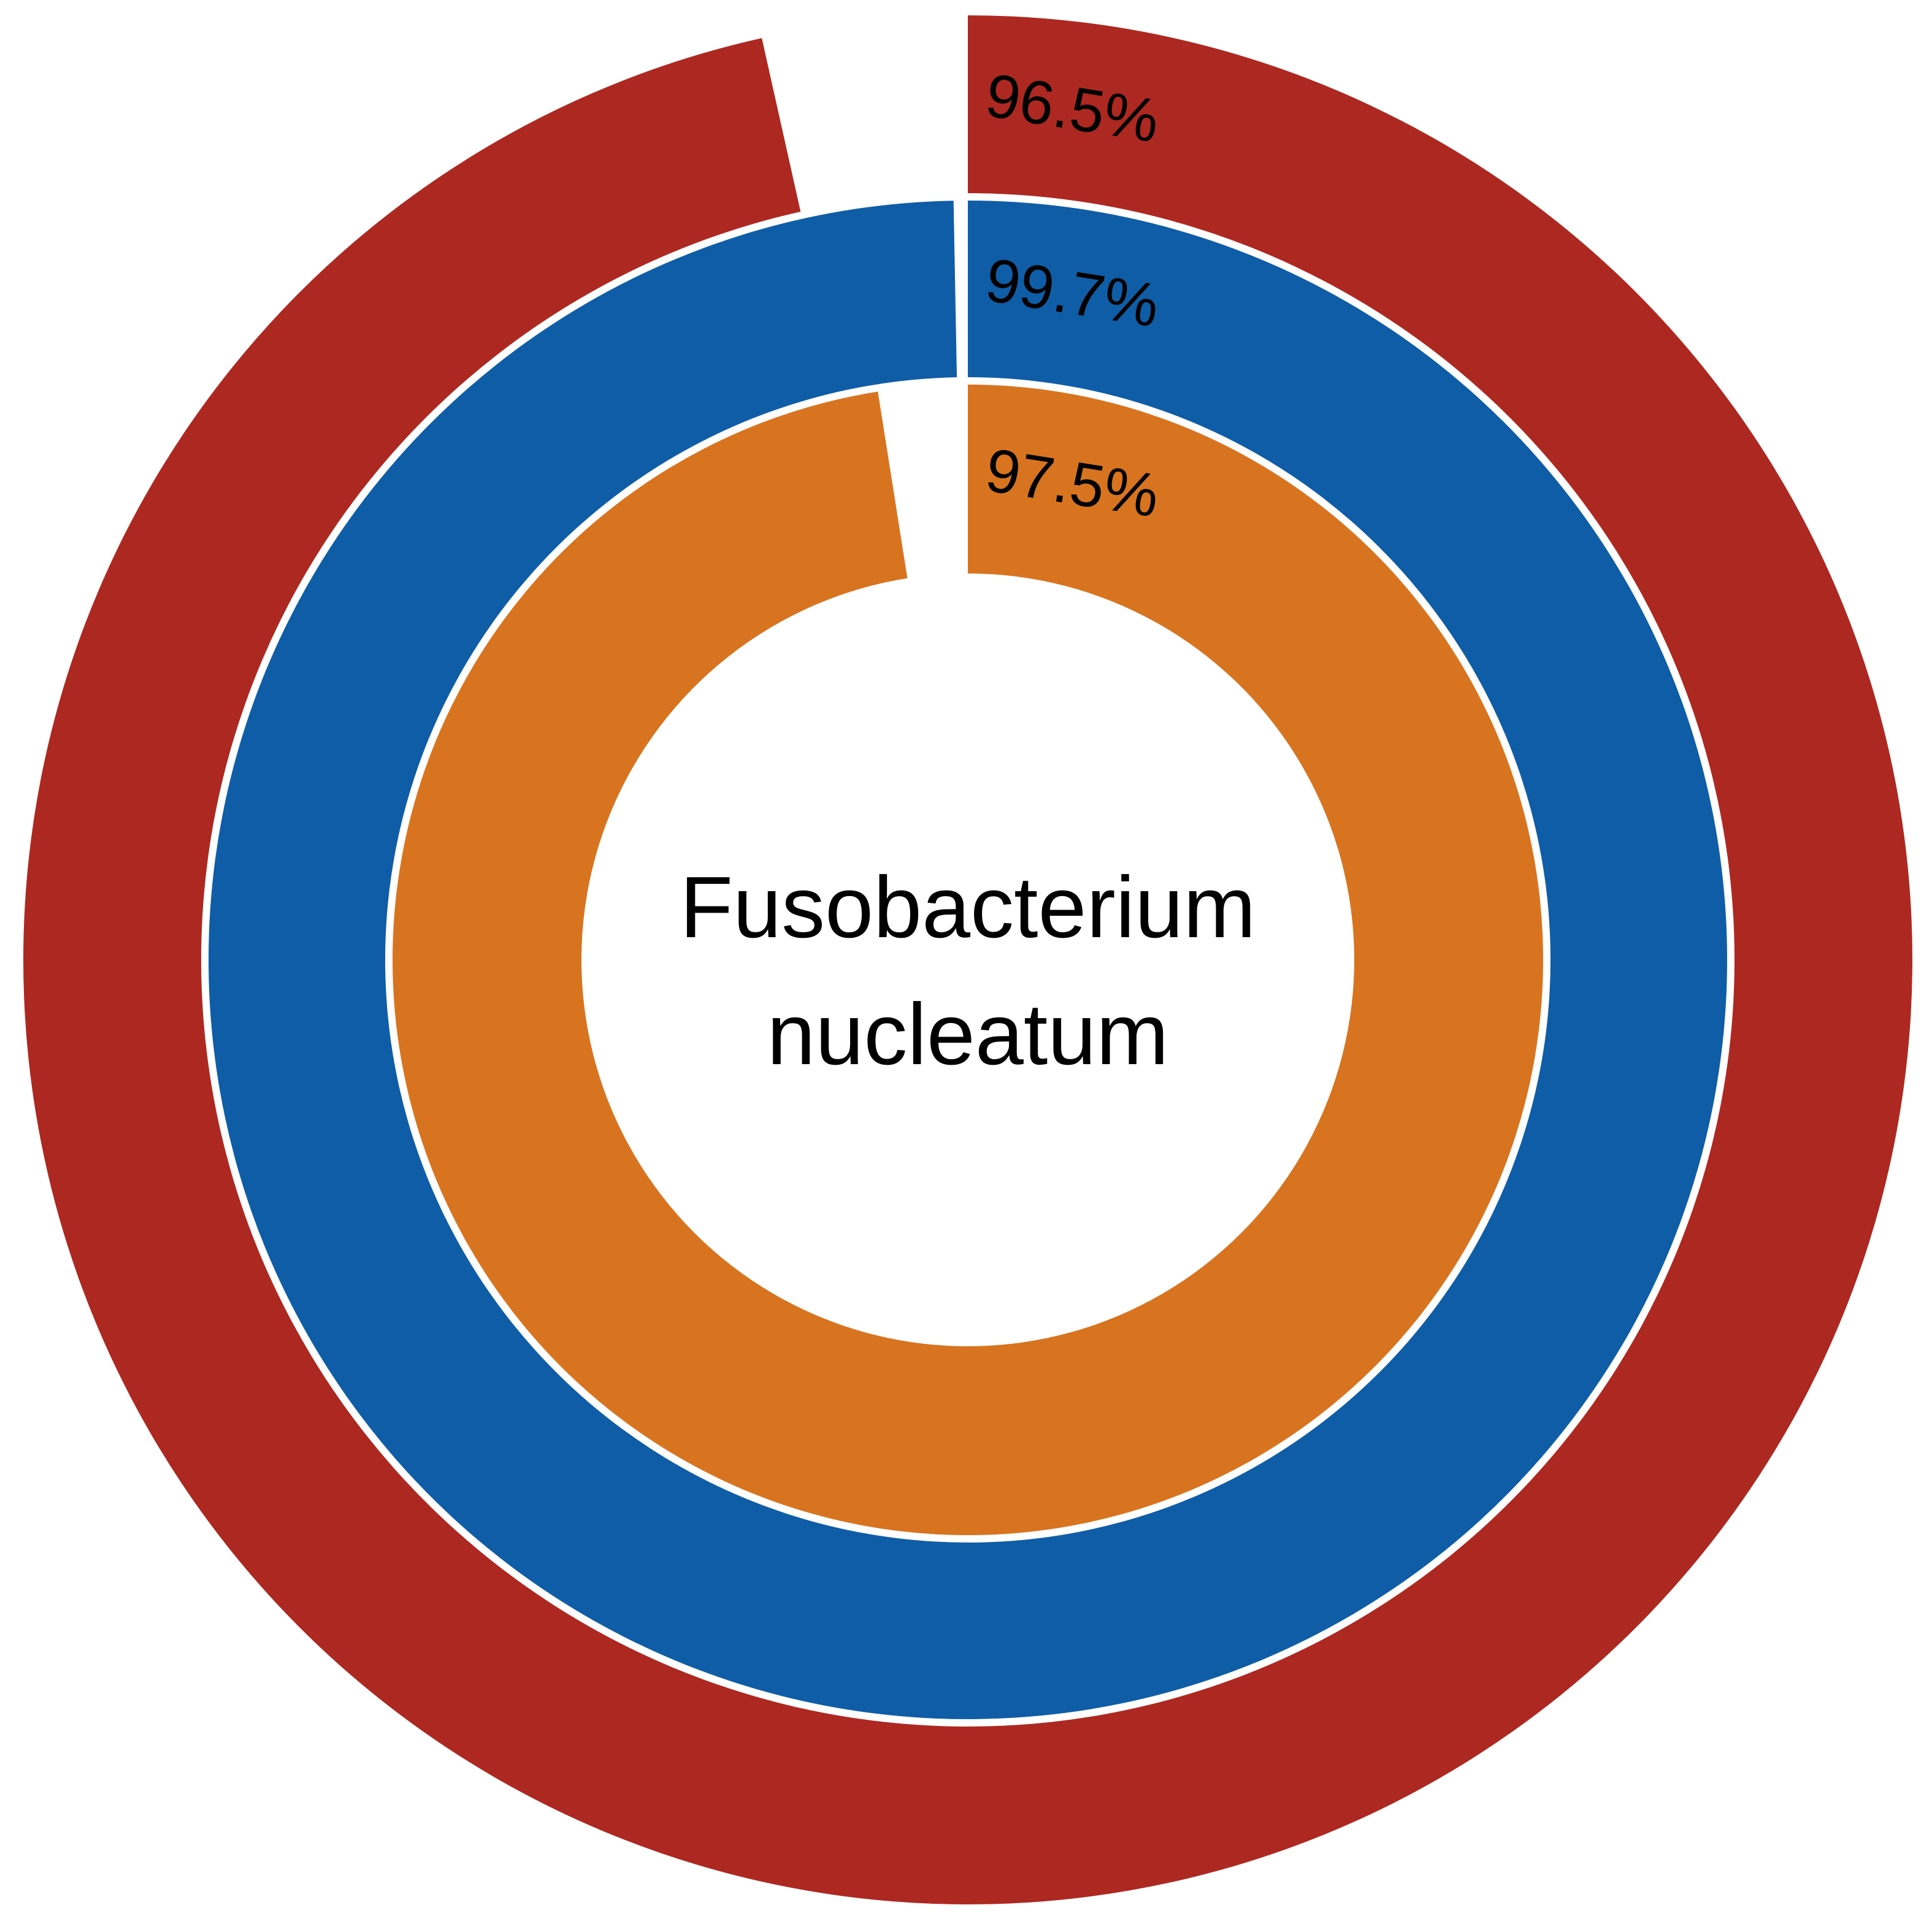  Describe the element at coordinates (1072, 296) in the screenshot. I see `ring-labels-layer: 96.5%99.7%97.5%` at that location.